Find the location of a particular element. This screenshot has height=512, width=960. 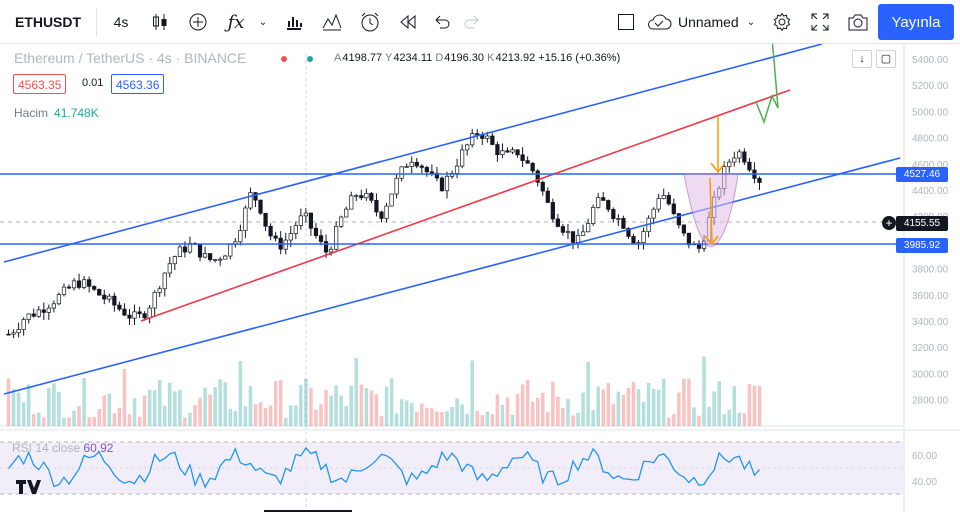

buy-button: 4563.36 is located at coordinates (138, 84).